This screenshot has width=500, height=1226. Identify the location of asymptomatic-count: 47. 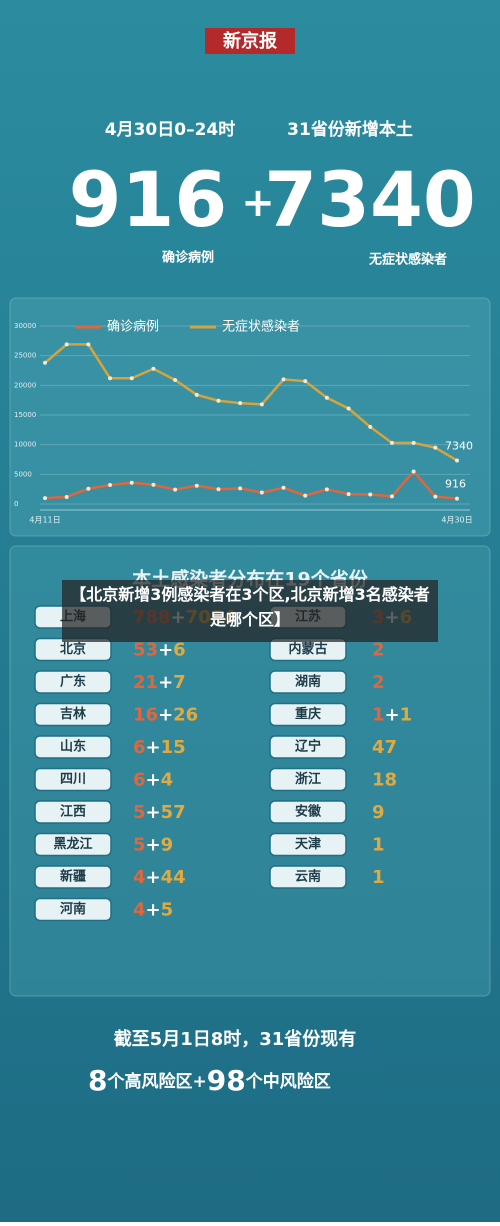
(384, 747).